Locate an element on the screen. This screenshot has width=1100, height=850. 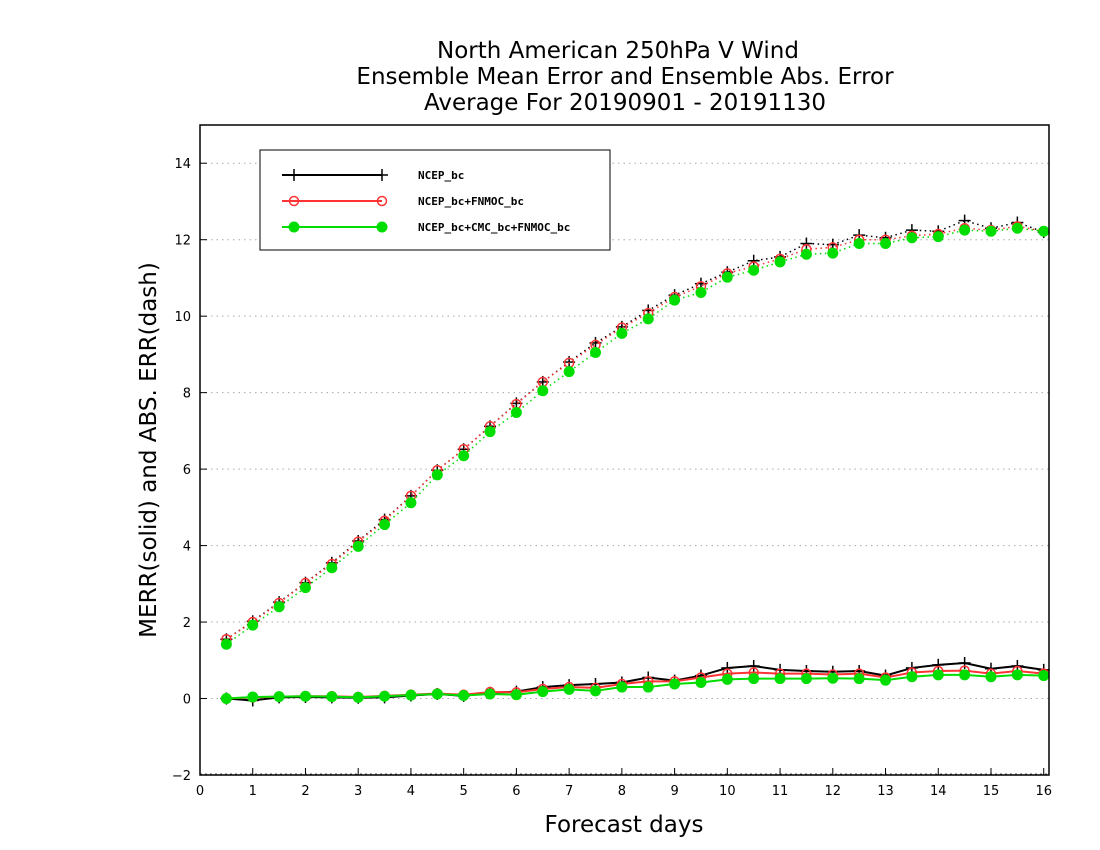
x-tick-label: 11 is located at coordinates (780, 791).